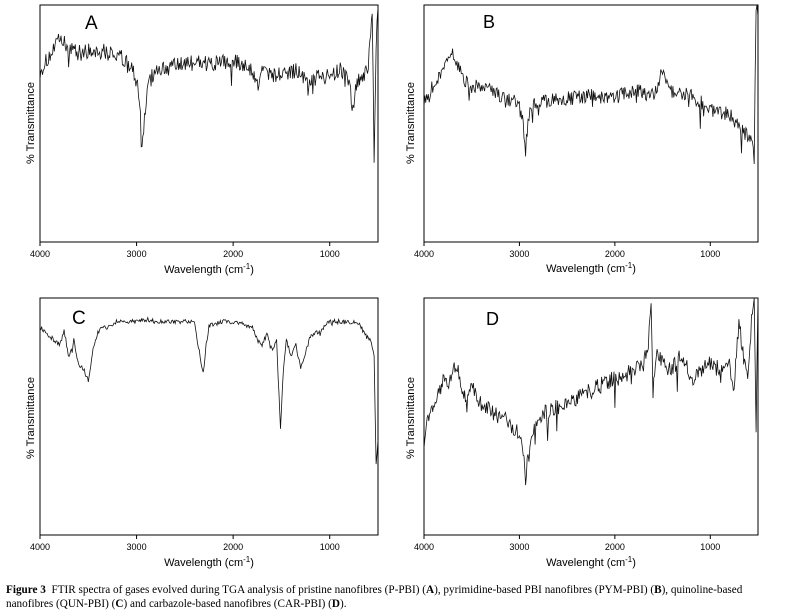 This screenshot has width=786, height=615. Describe the element at coordinates (585, 563) in the screenshot. I see `x-axis-label-text: Wavelenght (cm` at that location.